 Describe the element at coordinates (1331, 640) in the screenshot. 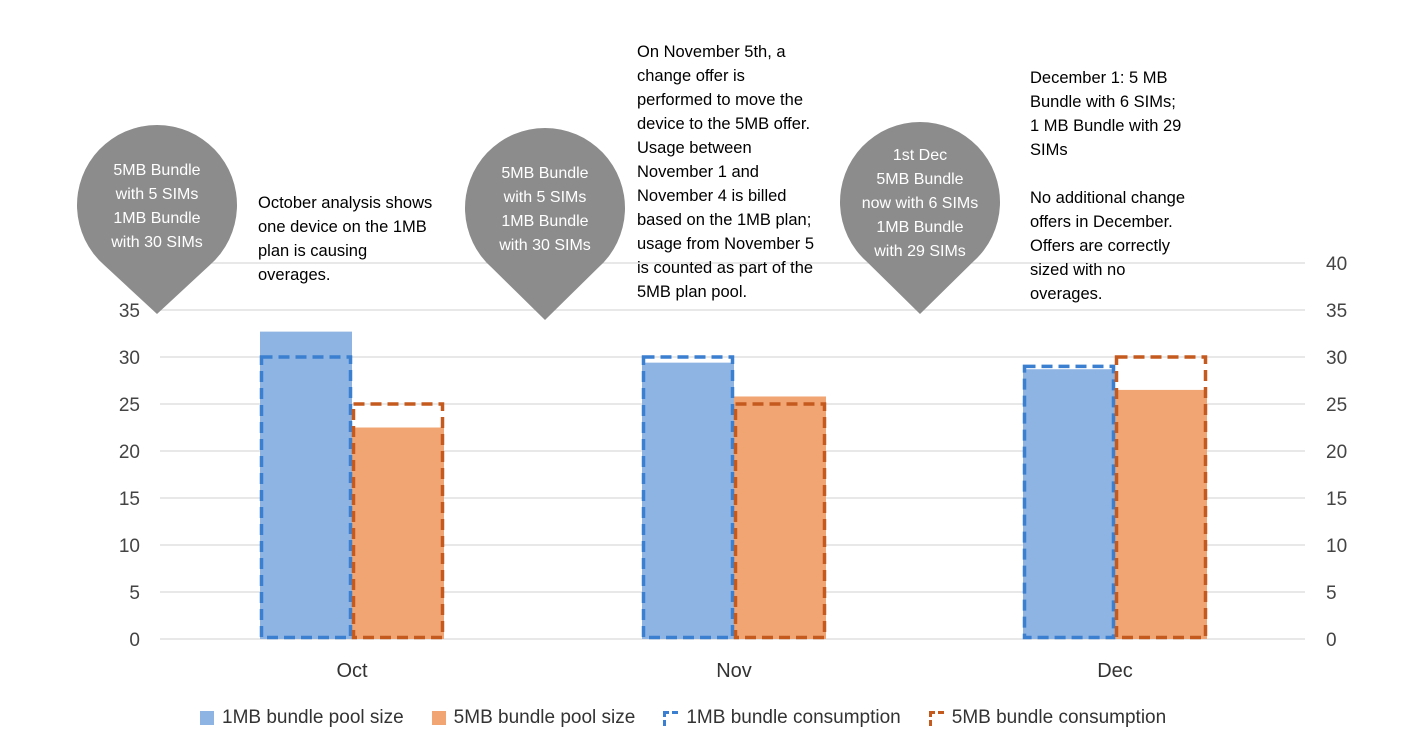

I see `y-tick-label-right: 0` at that location.